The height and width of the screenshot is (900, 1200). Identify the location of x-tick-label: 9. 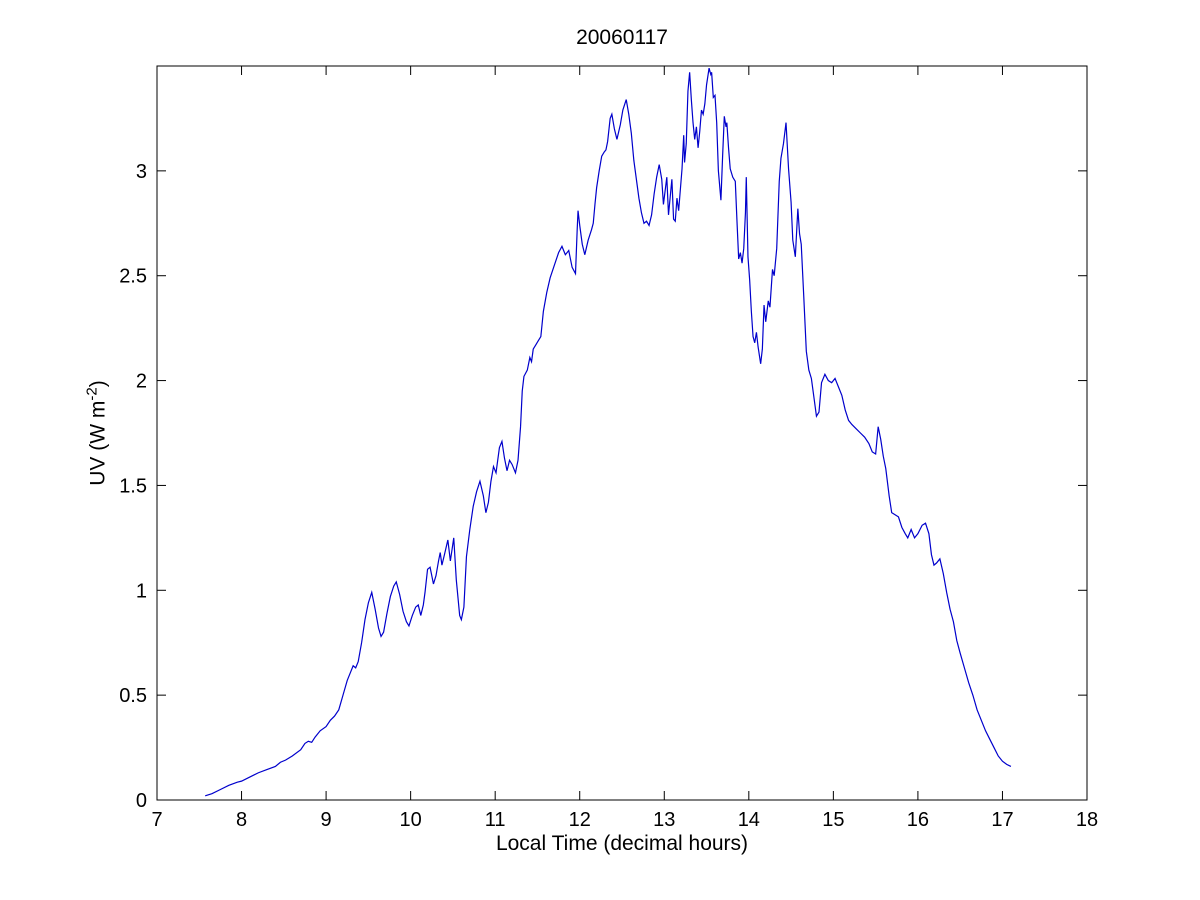
(326, 820).